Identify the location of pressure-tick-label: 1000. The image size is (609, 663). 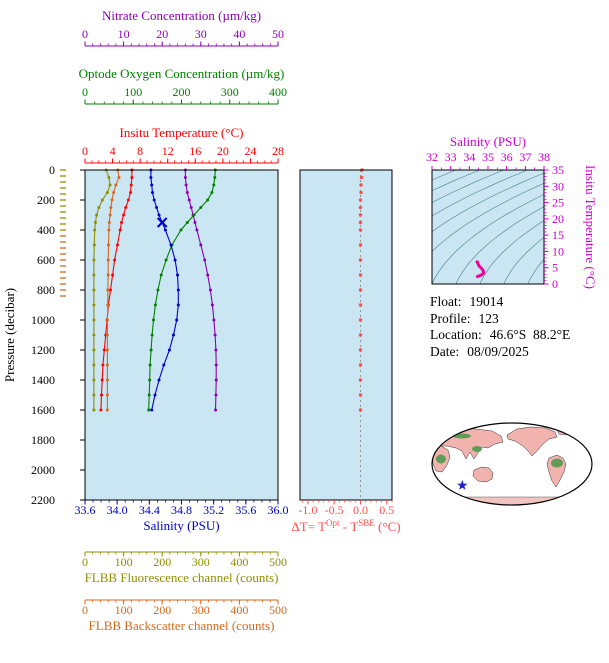
(43, 320).